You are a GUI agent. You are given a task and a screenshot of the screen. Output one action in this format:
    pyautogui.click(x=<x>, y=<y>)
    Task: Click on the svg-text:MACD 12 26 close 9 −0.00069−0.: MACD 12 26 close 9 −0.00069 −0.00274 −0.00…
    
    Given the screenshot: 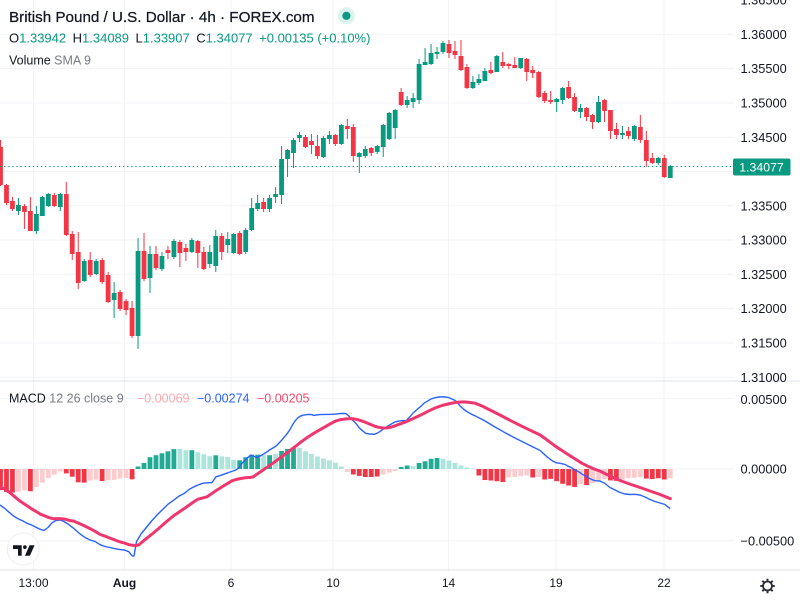 What is the action you would take?
    pyautogui.click(x=159, y=399)
    